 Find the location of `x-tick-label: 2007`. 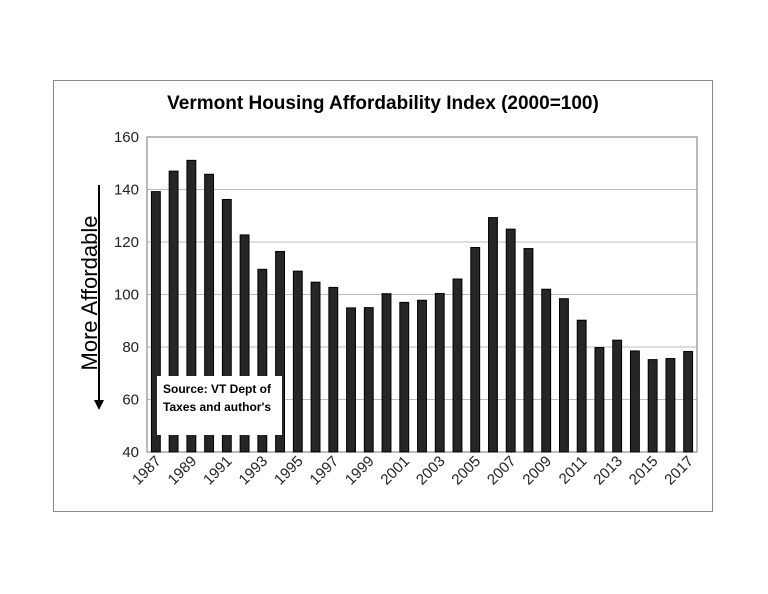

x-tick-label: 2007 is located at coordinates (502, 471).